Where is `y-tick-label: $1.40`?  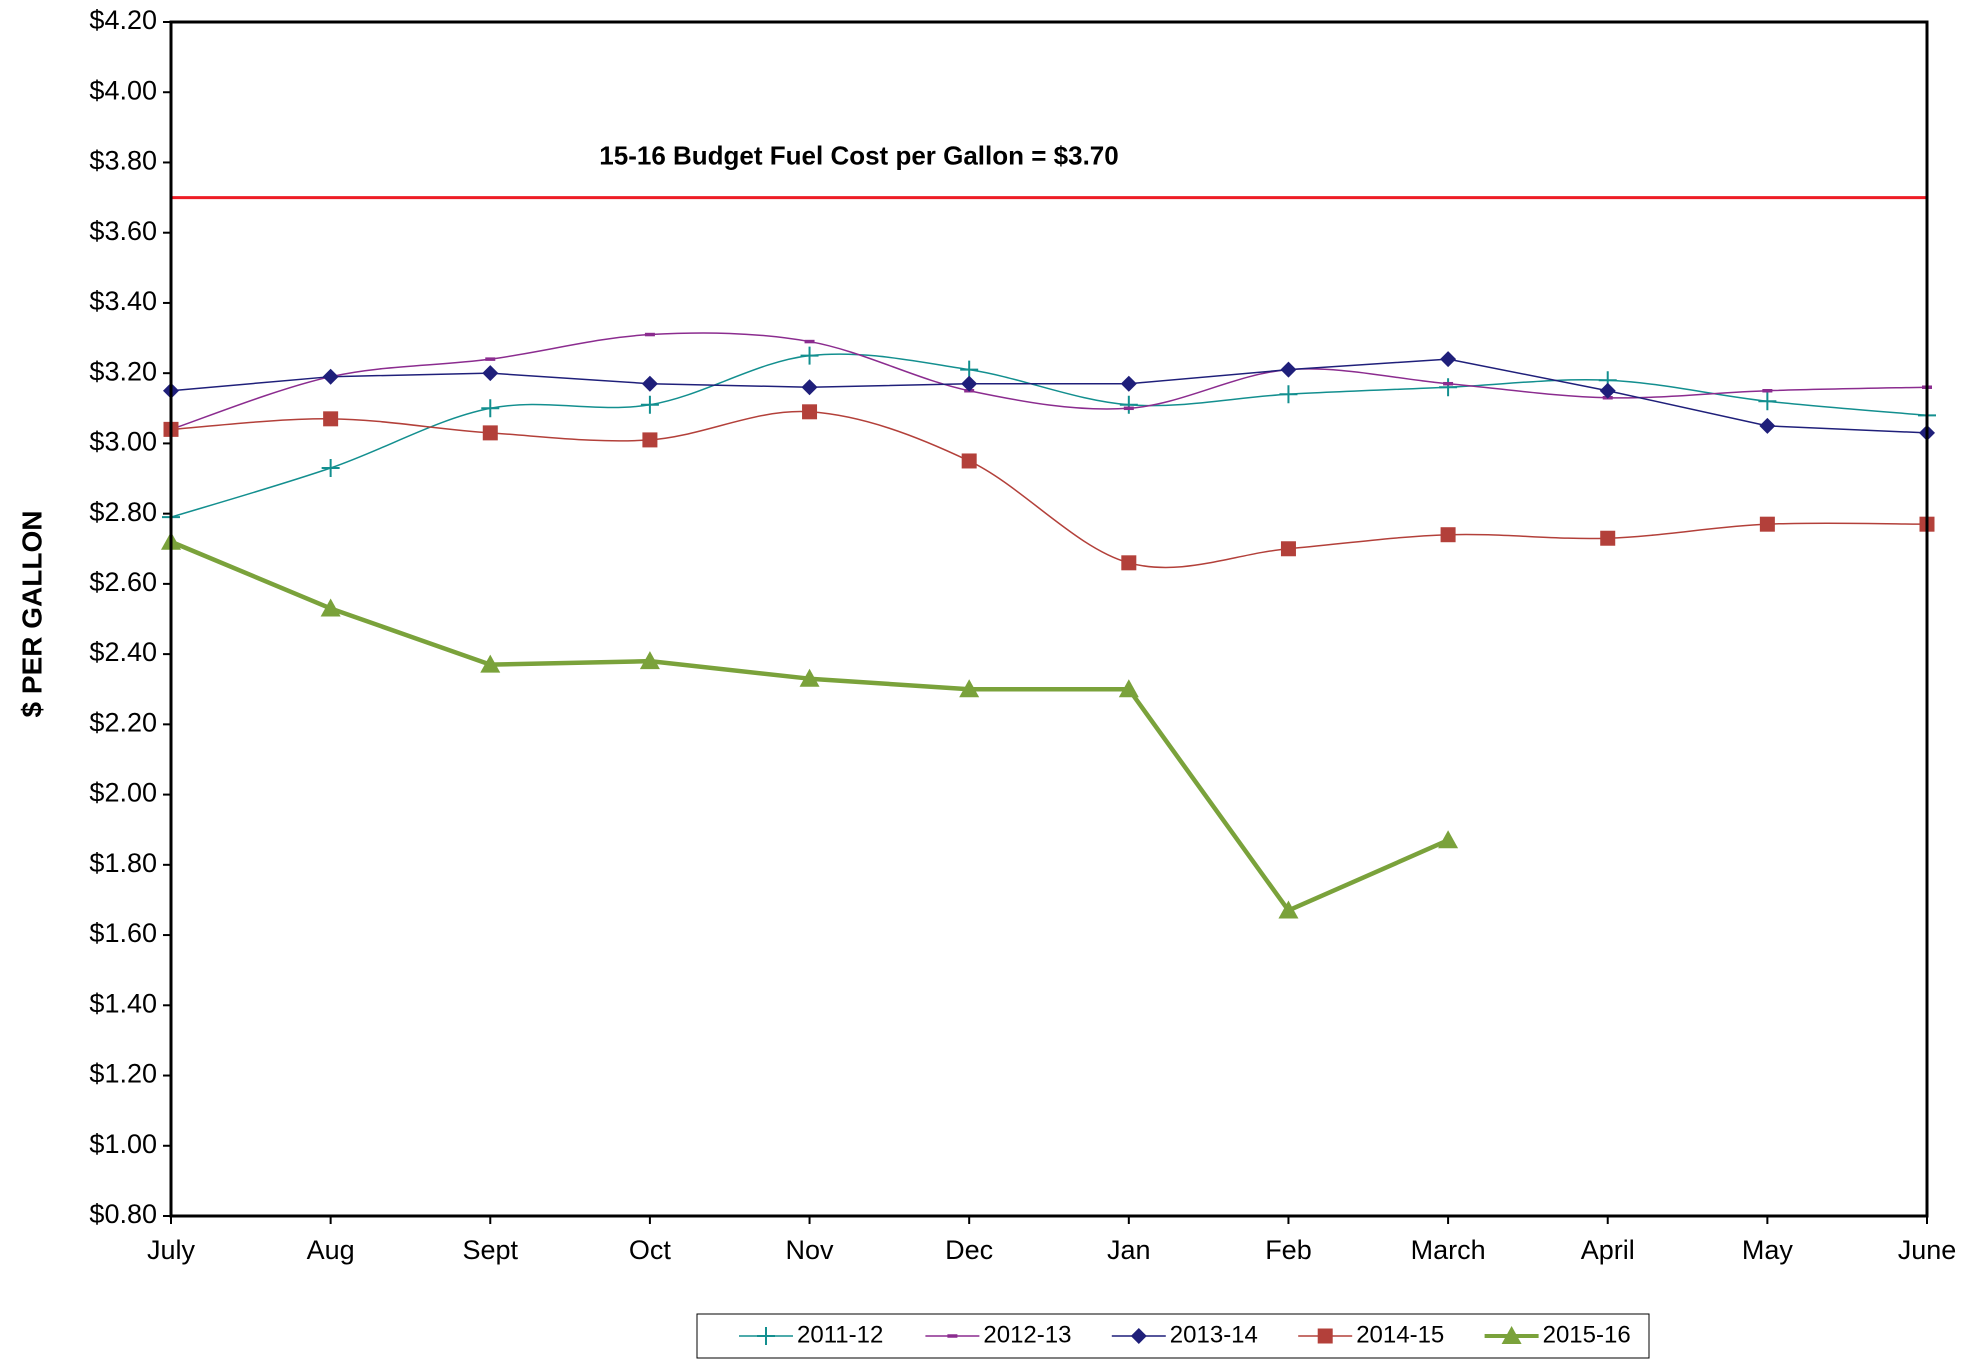 y-tick-label: $1.40 is located at coordinates (123, 1003).